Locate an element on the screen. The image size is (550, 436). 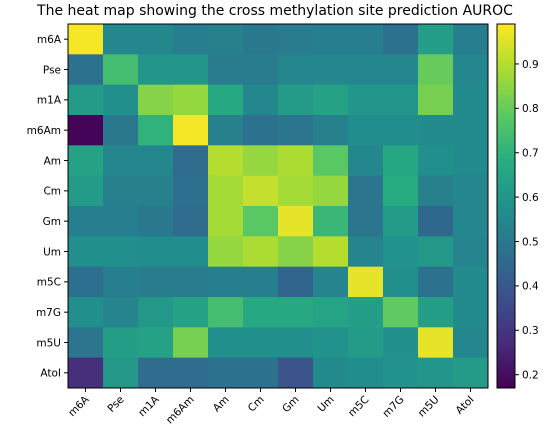
colorbar-tick-label: 0.3 is located at coordinates (530, 331).